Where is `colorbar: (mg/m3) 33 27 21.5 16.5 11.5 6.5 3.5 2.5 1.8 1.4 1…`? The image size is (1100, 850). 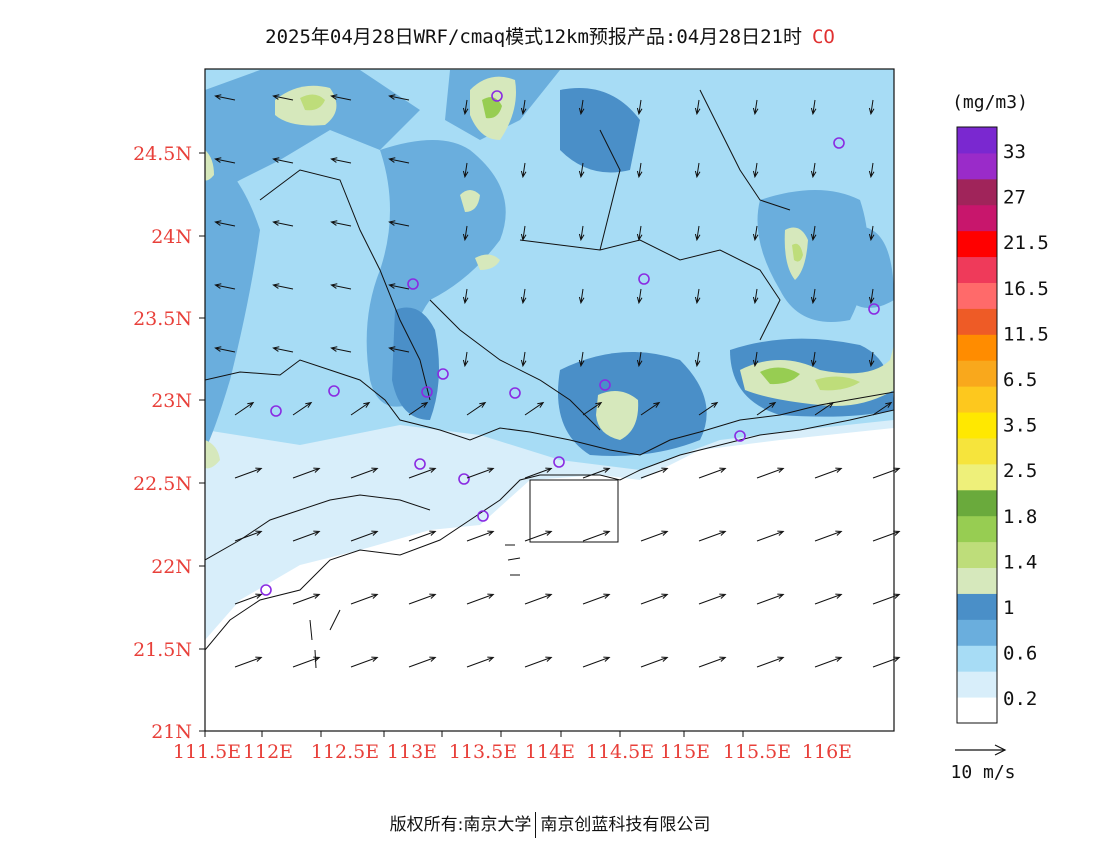 colorbar: (mg/m3) 33 27 21.5 16.5 11.5 6.5 3.5 2.5 1.8 1.4 1… is located at coordinates (1000, 408).